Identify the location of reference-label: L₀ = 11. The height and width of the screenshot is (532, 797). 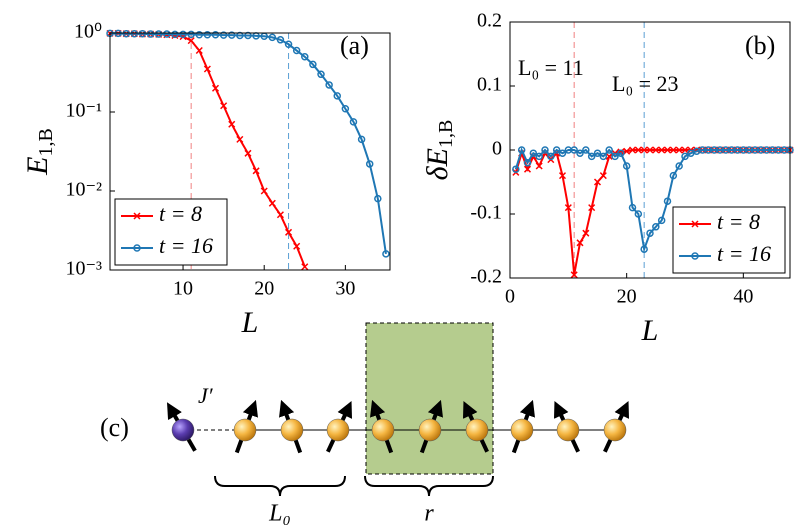
(551, 67).